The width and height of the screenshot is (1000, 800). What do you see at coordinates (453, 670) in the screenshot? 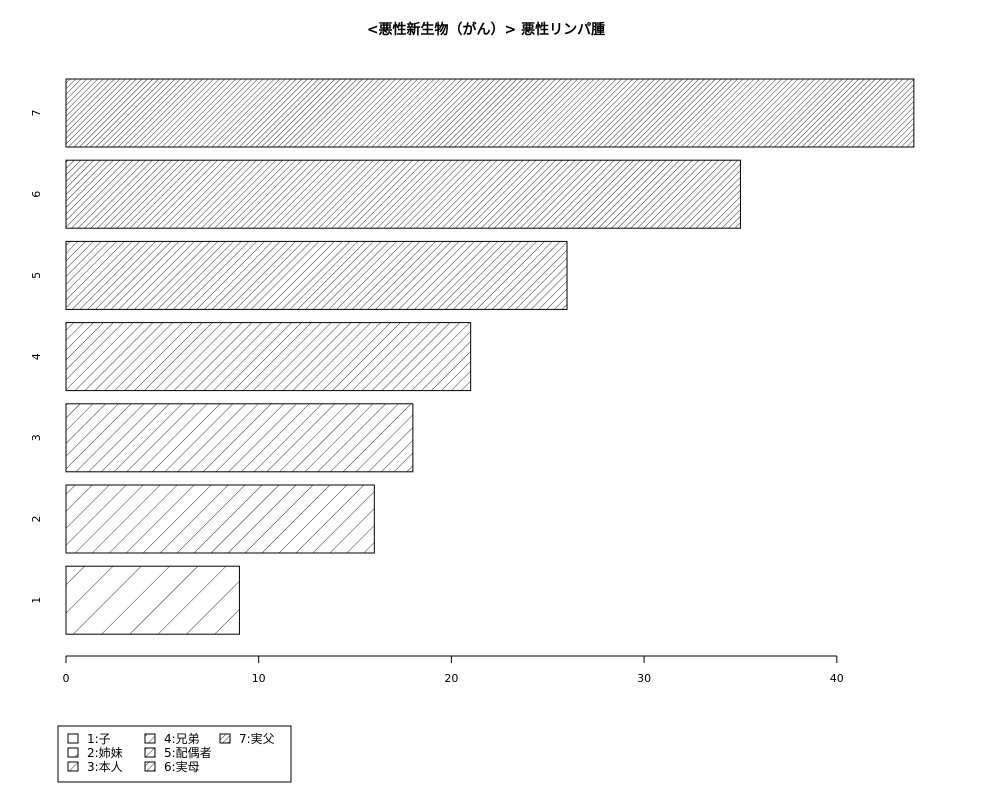
I see `x-axis: 0 10 20 30 40` at bounding box center [453, 670].